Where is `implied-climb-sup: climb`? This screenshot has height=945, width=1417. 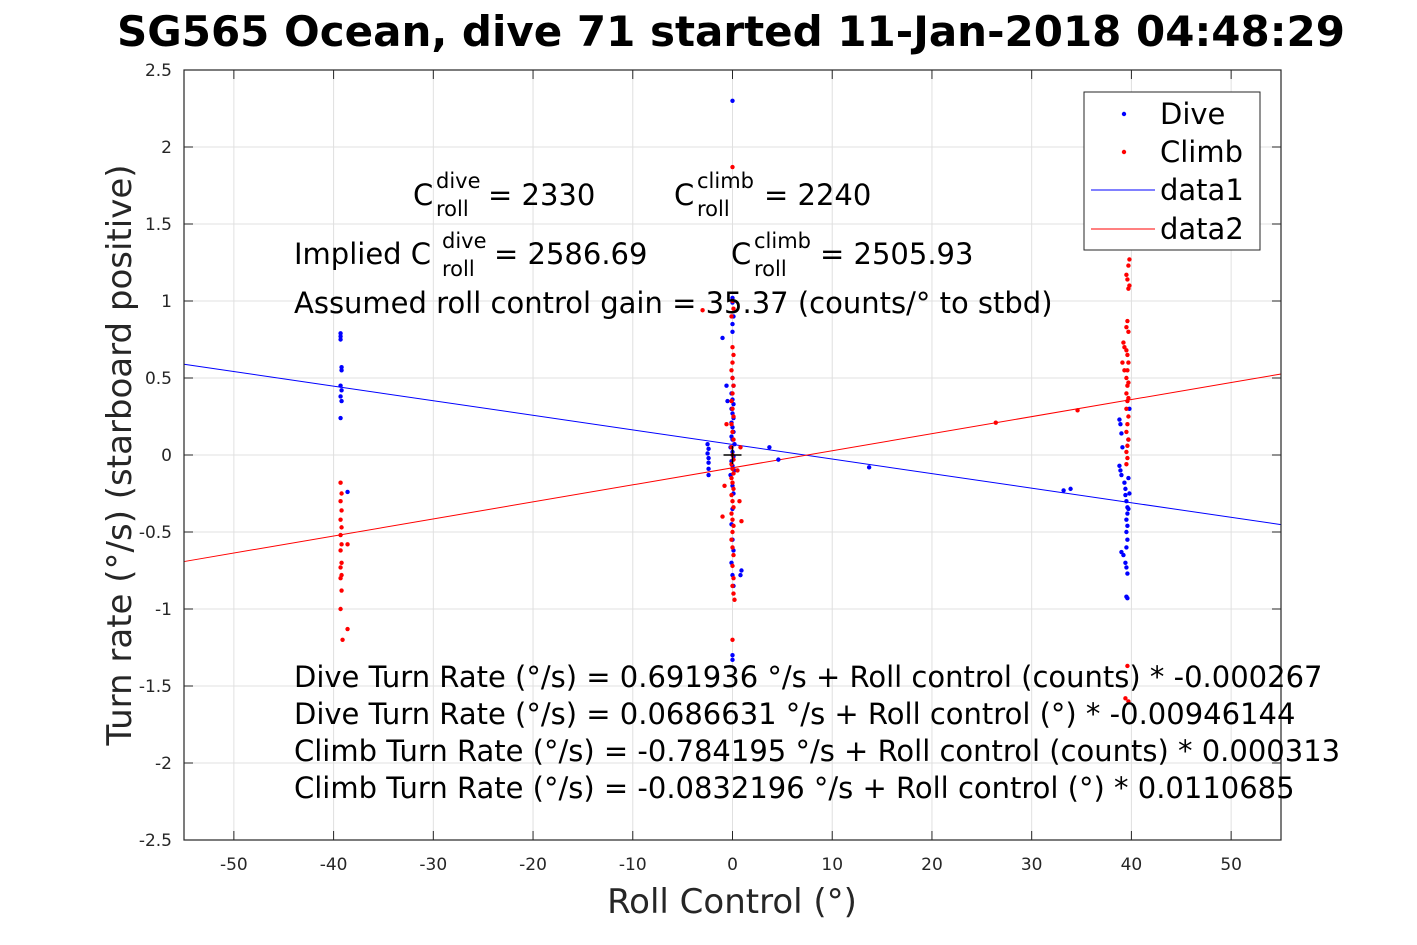 implied-climb-sup: climb is located at coordinates (782, 241).